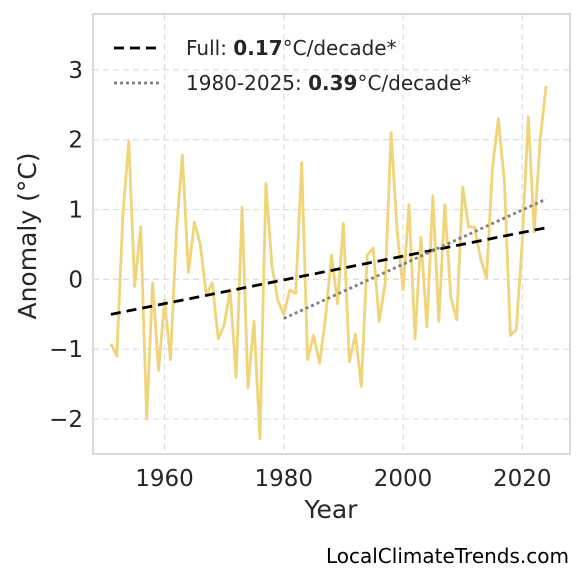 Image resolution: width=585 pixels, height=580 pixels. What do you see at coordinates (75, 71) in the screenshot?
I see `y-tick-label: 3` at bounding box center [75, 71].